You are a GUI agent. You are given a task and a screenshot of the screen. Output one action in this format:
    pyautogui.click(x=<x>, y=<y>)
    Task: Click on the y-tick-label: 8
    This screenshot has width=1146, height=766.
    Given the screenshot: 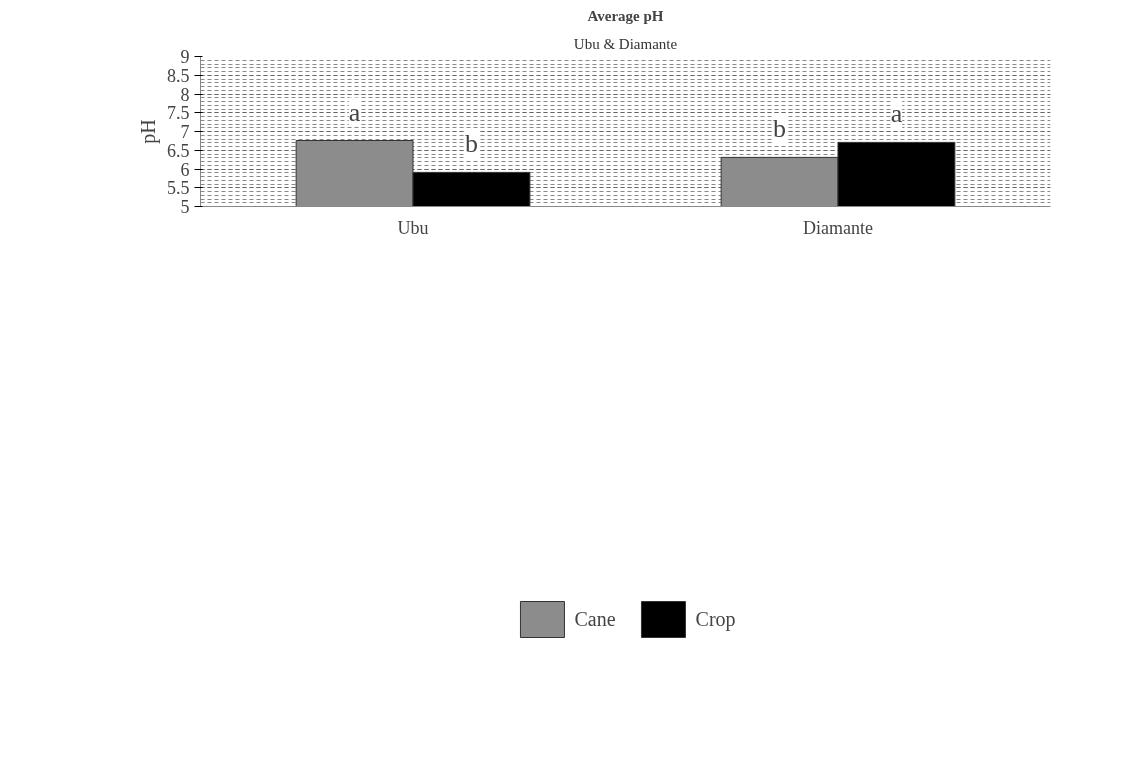 What is the action you would take?
    pyautogui.click(x=185, y=94)
    